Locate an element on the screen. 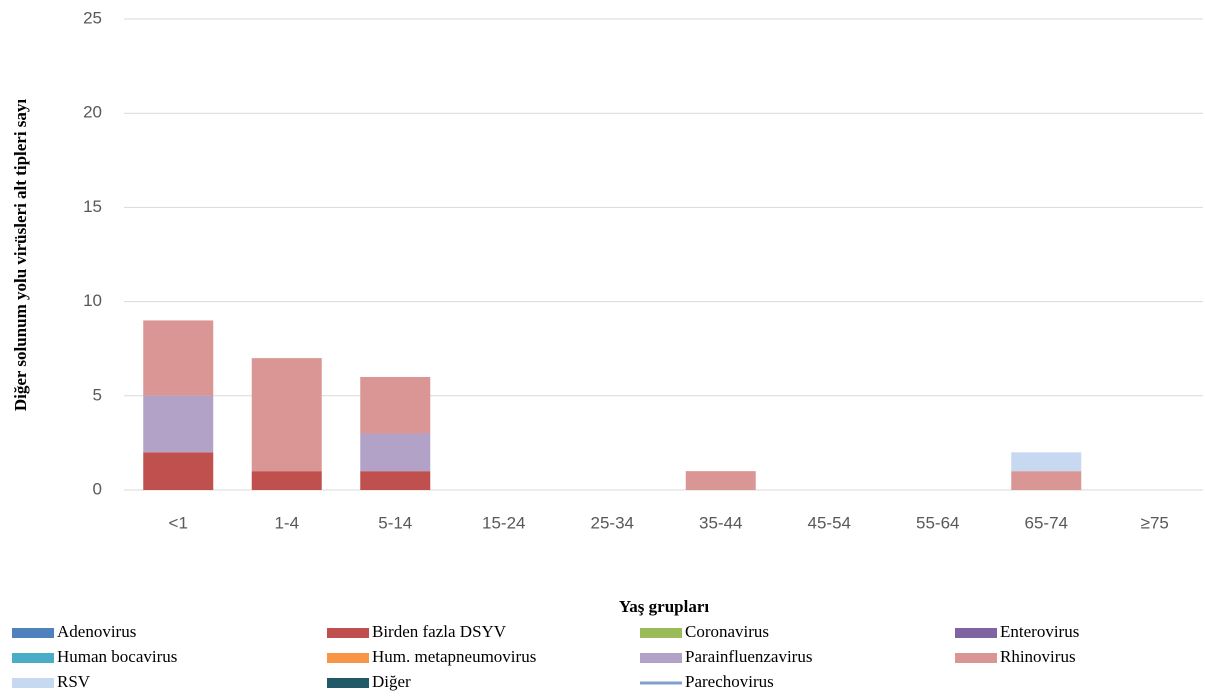 The width and height of the screenshot is (1205, 698). x-tick-label: 55-64 is located at coordinates (937, 522).